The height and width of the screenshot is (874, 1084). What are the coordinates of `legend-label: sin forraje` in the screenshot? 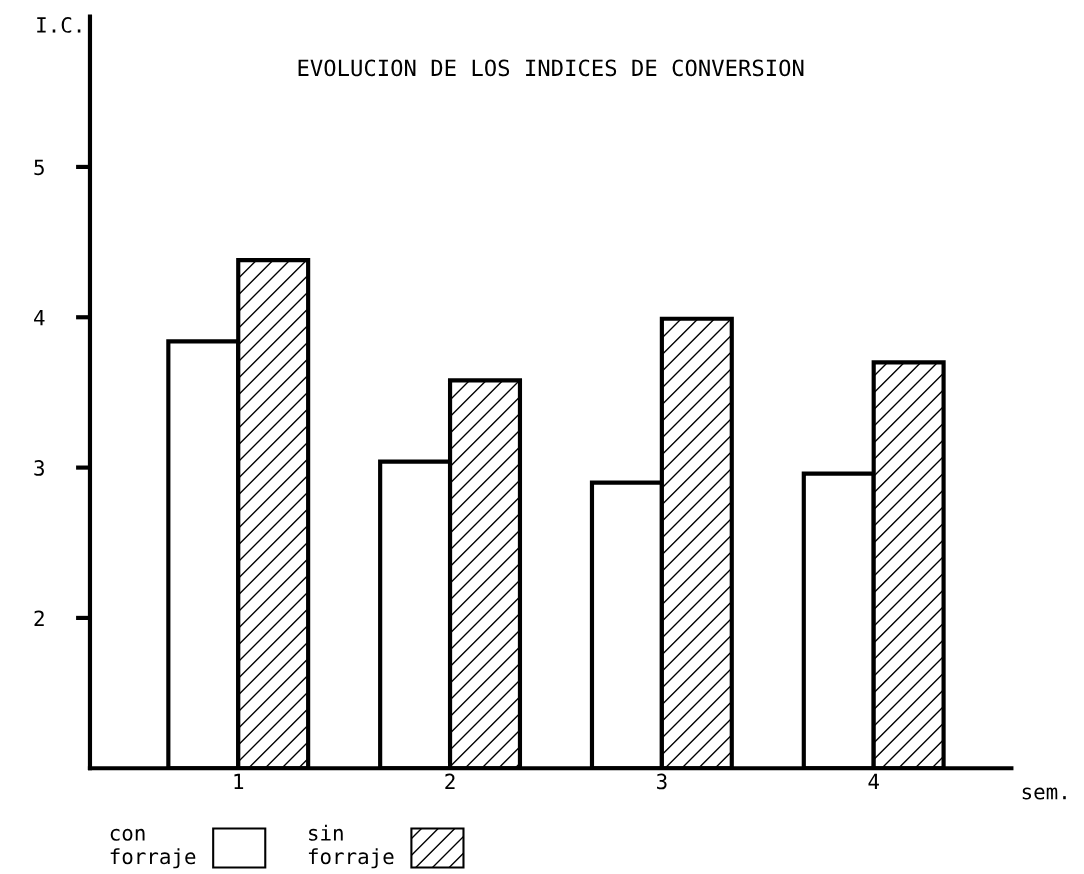 It's located at (351, 846).